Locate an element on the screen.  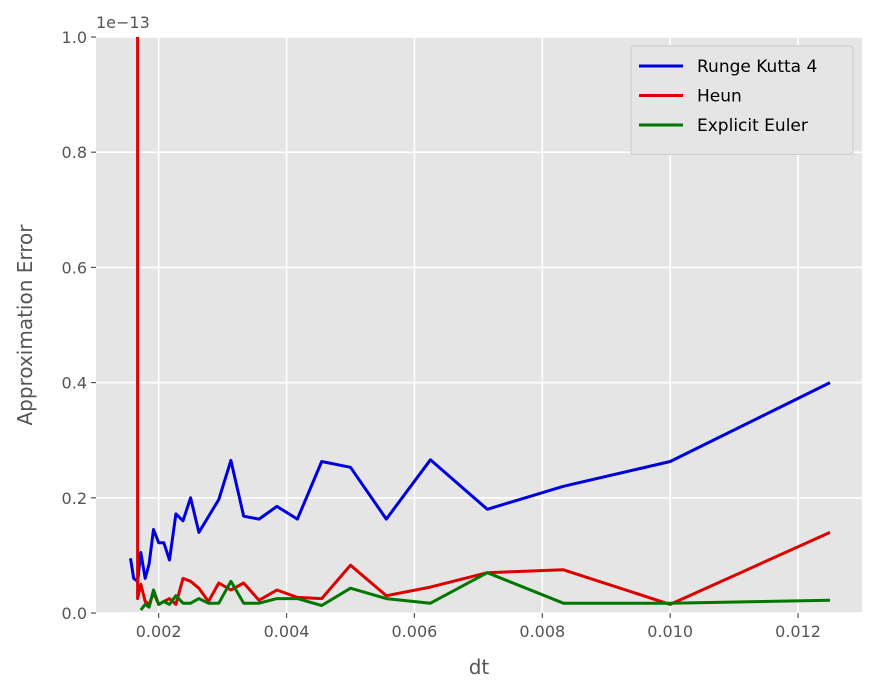
legend: Runge Kutta 4 Heun Explicit Euler is located at coordinates (742, 100).